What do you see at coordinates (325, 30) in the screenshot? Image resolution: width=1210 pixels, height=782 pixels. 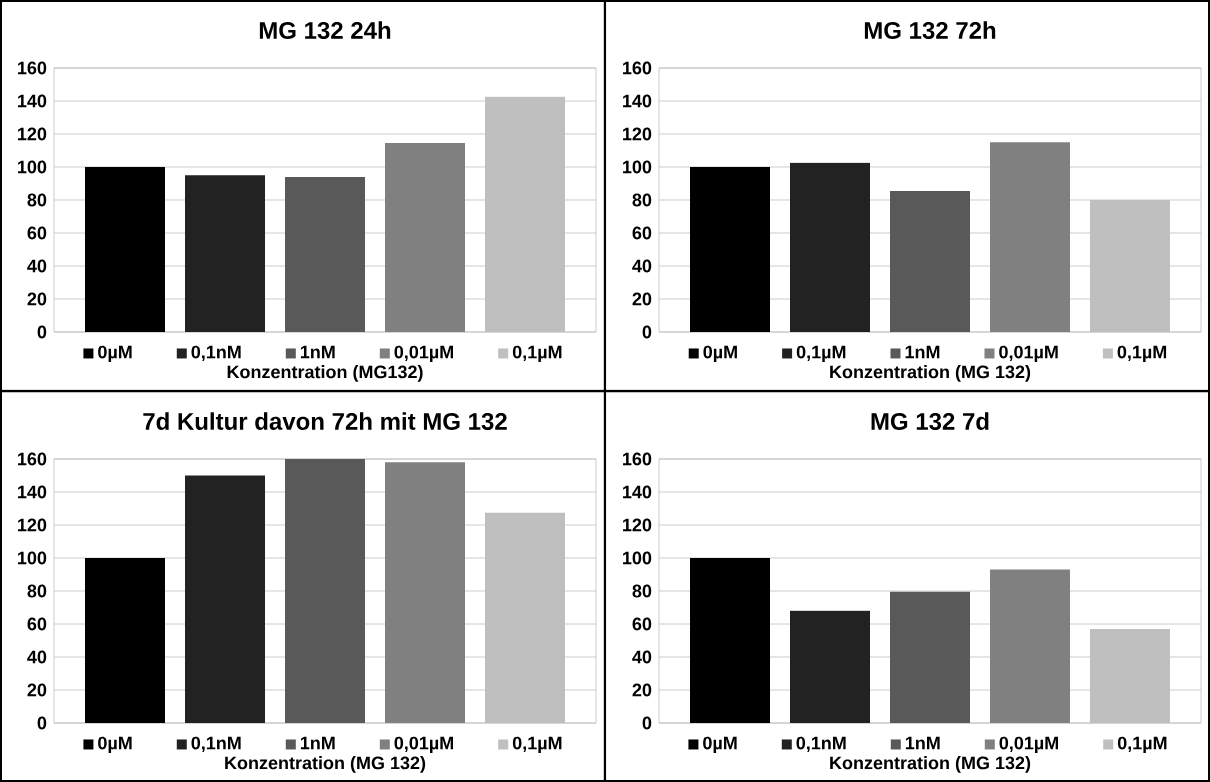 I see `chart-title: MG 132 24h` at bounding box center [325, 30].